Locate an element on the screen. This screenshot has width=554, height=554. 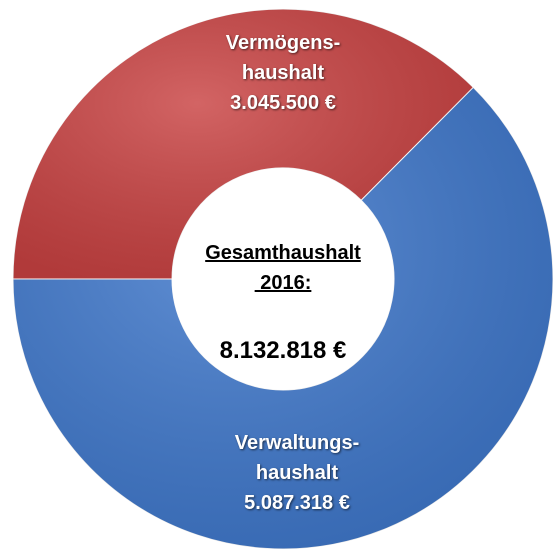
value-label: 3.045.500 € is located at coordinates (283, 103).